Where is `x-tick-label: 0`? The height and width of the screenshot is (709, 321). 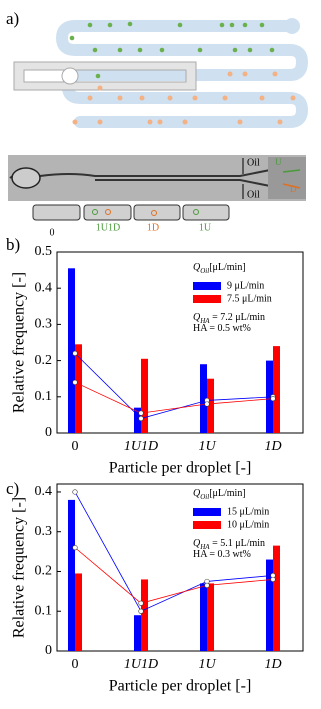 x-tick-label: 0 is located at coordinates (75, 446).